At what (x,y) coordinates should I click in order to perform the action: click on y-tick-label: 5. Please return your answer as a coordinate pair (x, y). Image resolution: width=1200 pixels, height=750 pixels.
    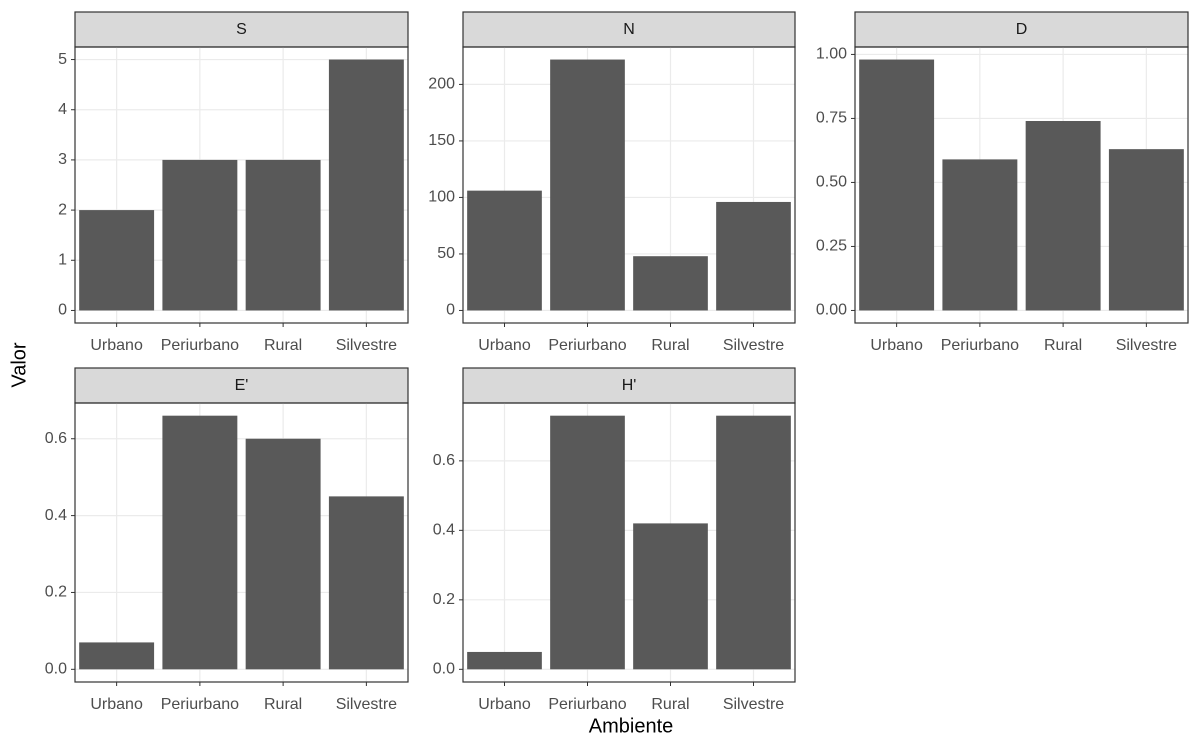
    Looking at the image, I should click on (62, 59).